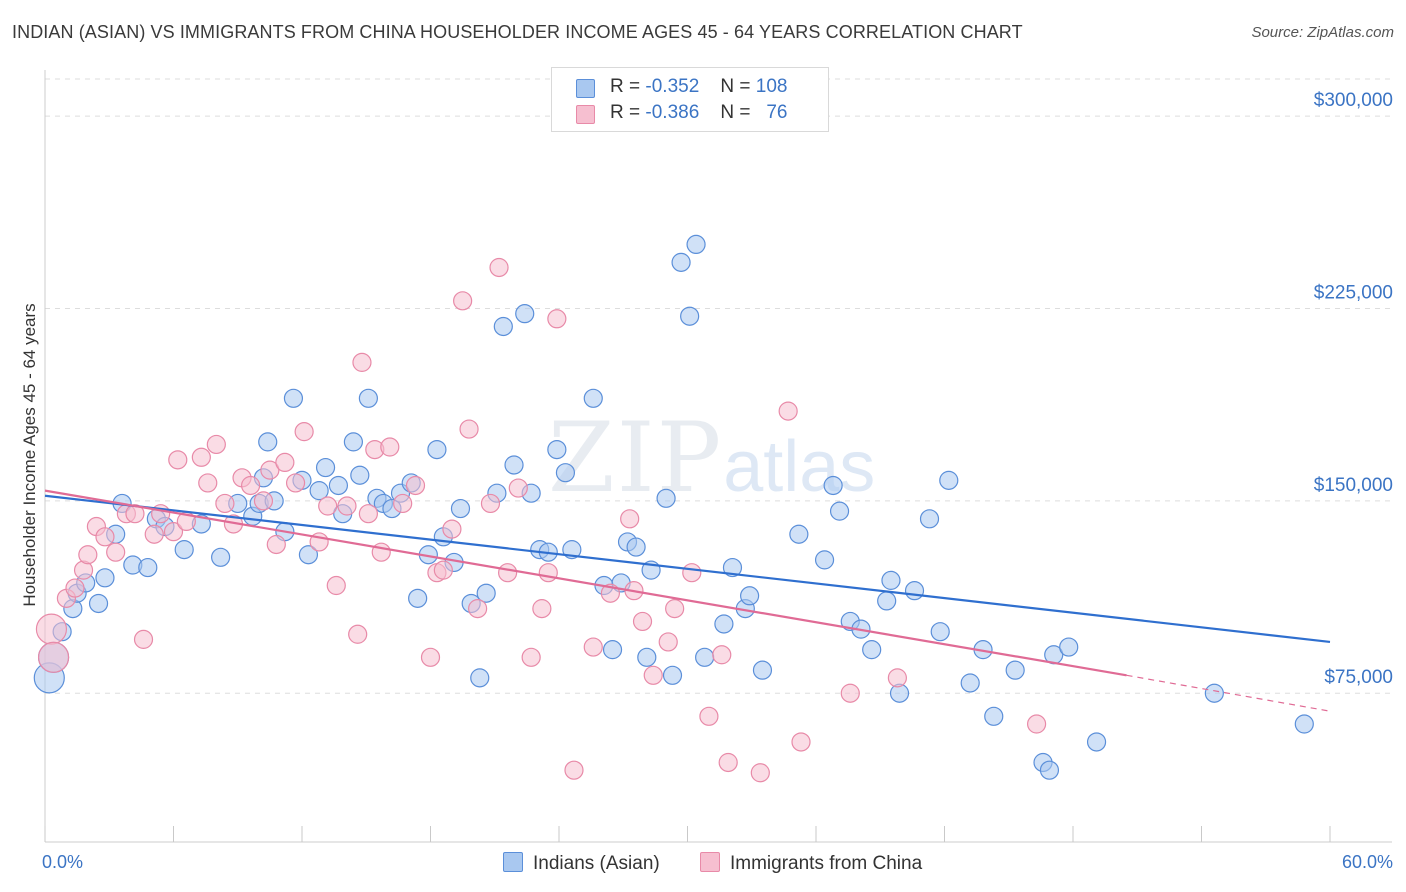  What do you see at coordinates (1322, 32) in the screenshot?
I see `source-credit: Source: ZipAtlas.com` at bounding box center [1322, 32].